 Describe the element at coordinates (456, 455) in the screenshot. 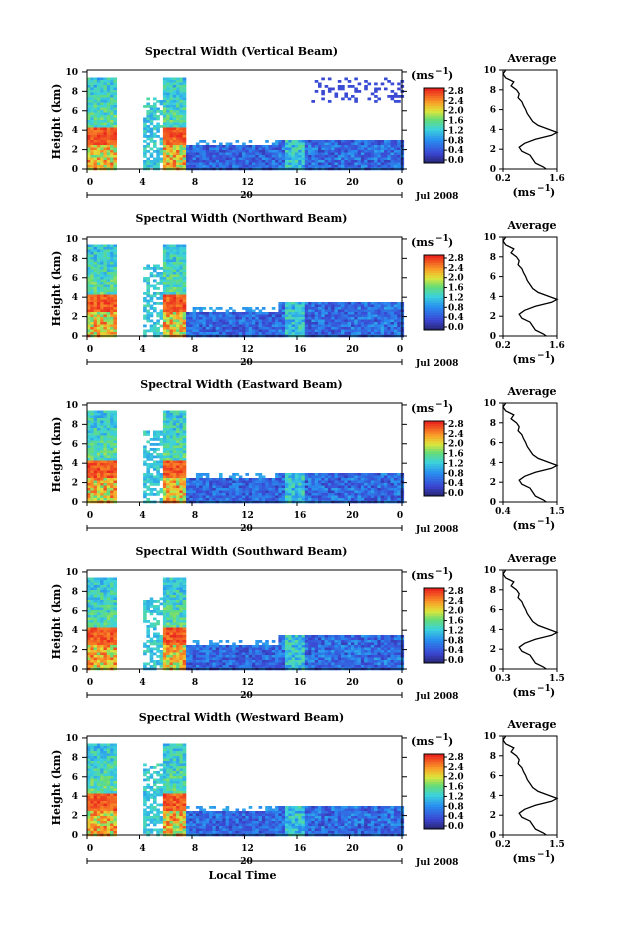

I see `colorbar-tick-label: 1.6` at that location.